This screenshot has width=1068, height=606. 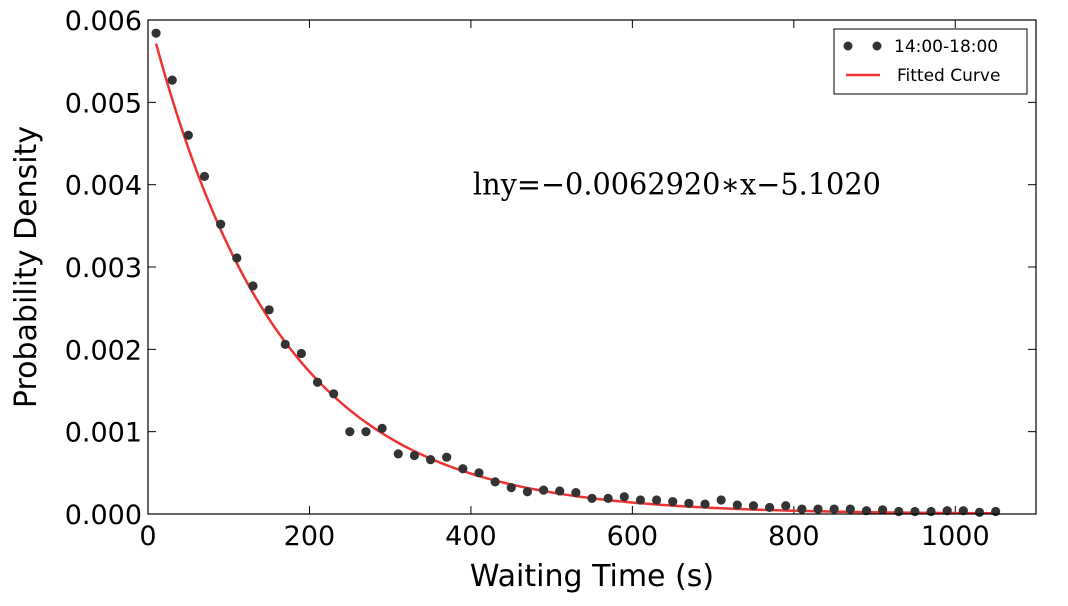 What do you see at coordinates (103, 433) in the screenshot?
I see `y-tick-label: 0.001` at bounding box center [103, 433].